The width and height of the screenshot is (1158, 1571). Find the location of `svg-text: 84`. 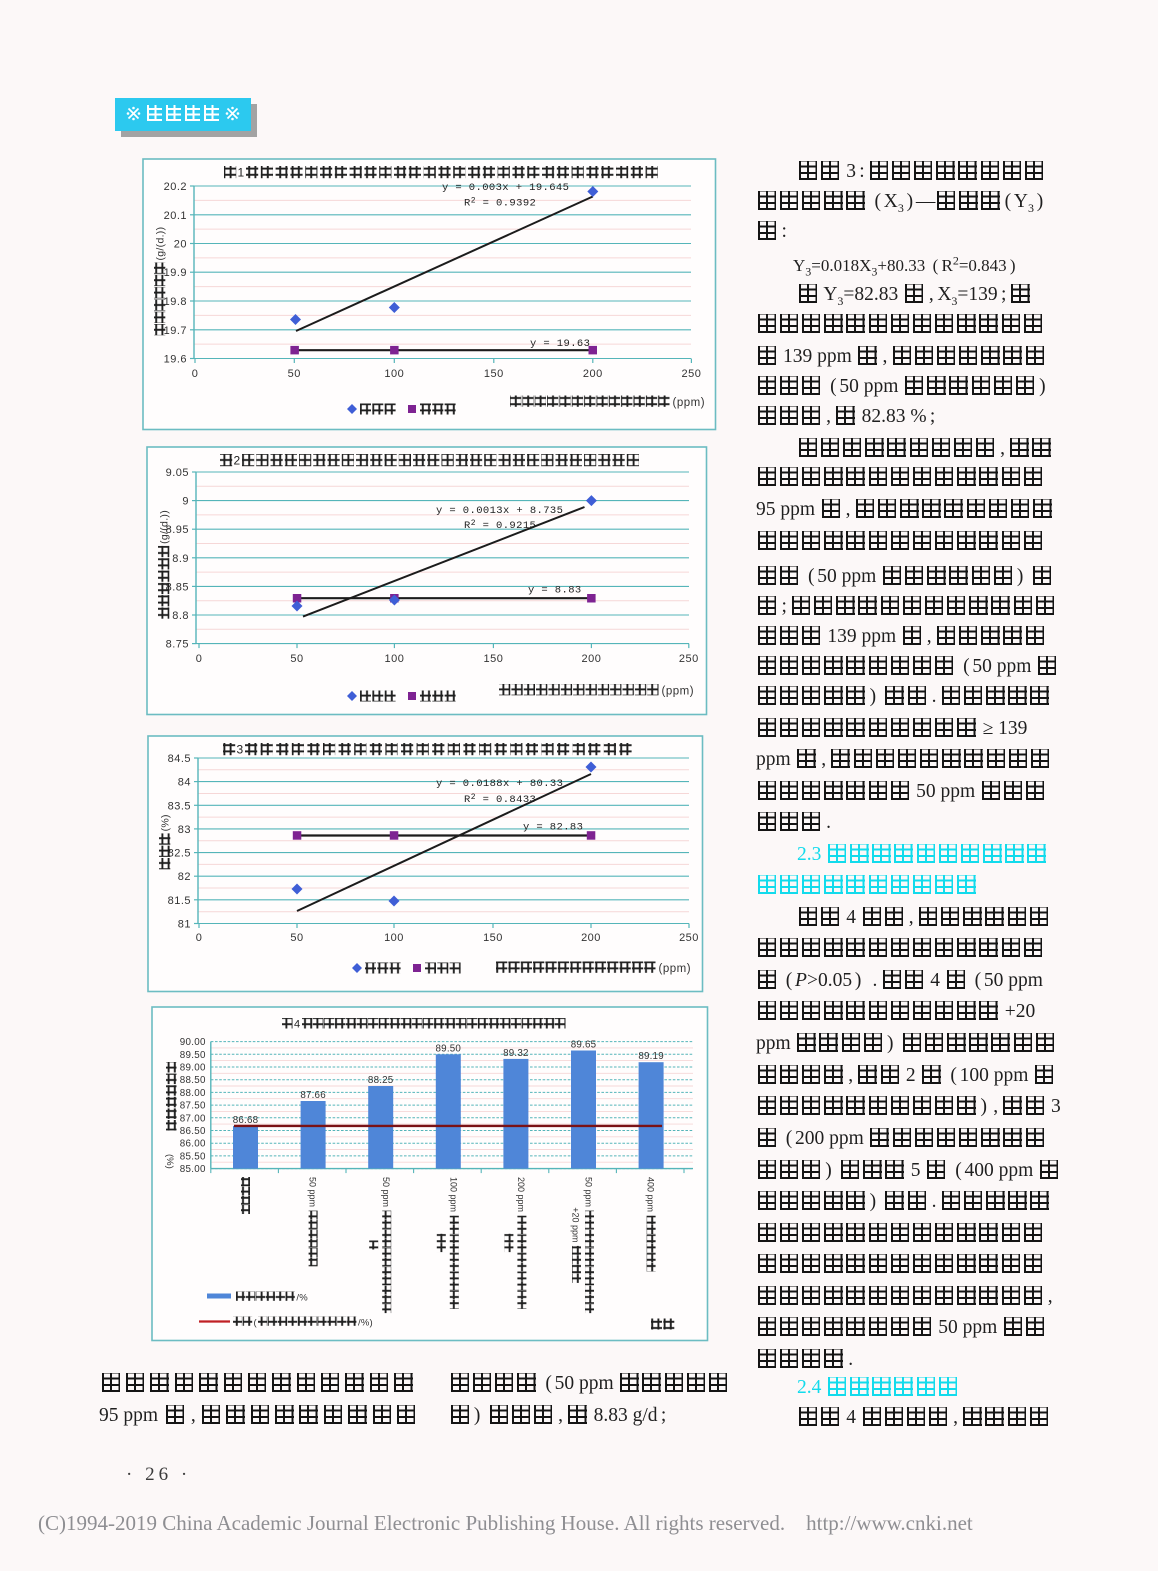

svg-text: 84 is located at coordinates (184, 783).